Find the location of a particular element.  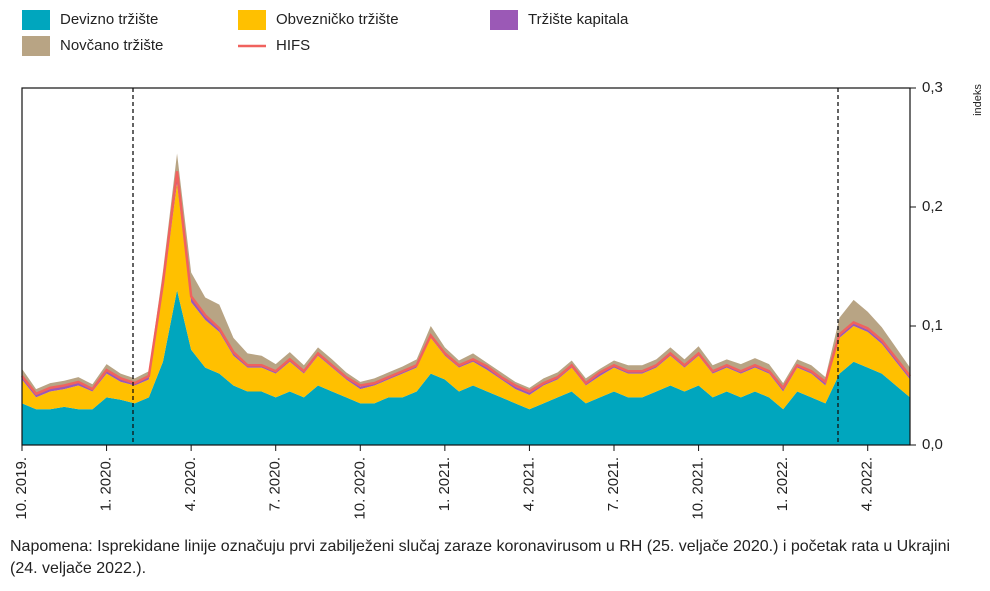

legend-label: Devizno tržište is located at coordinates (109, 19).